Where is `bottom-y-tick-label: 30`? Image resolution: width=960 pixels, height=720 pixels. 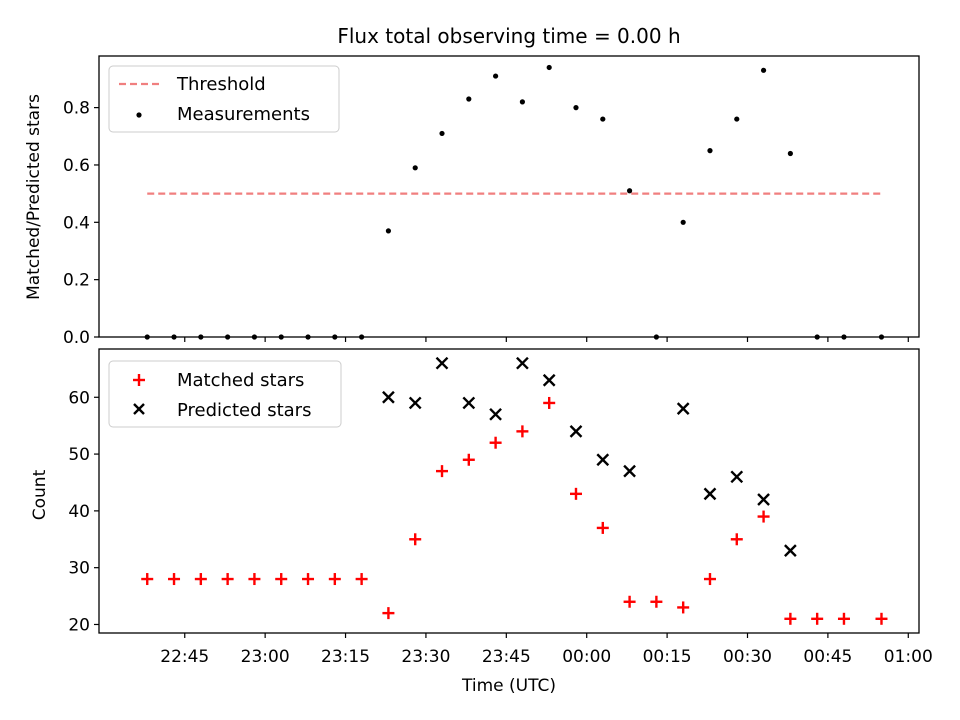
bottom-y-tick-label: 30 is located at coordinates (79, 569).